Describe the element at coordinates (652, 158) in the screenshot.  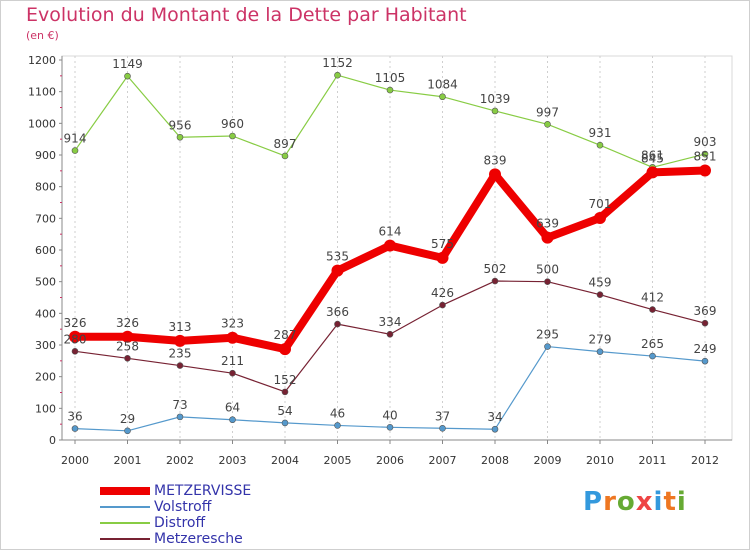
I see `data-label-metzervisse: 845` at that location.